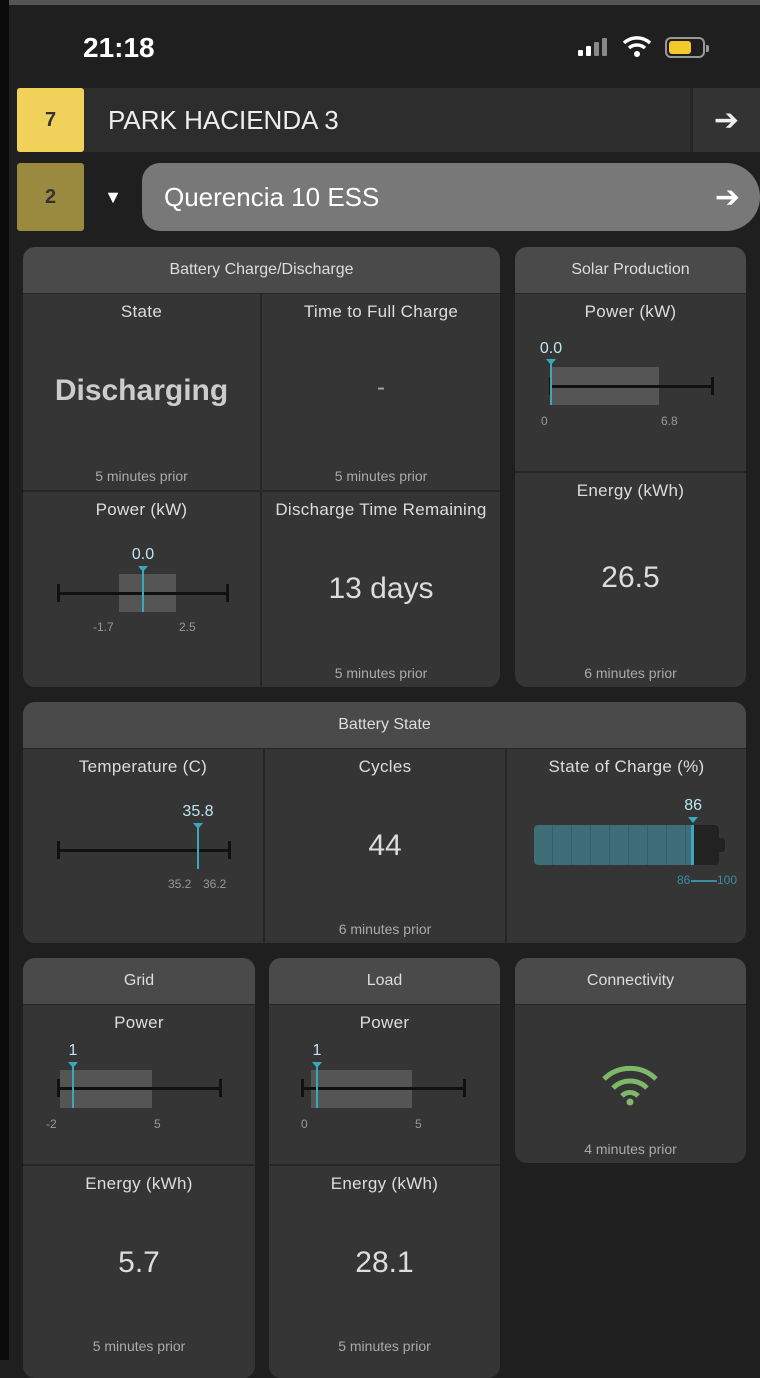 This screenshot has height=1378, width=760. Describe the element at coordinates (630, 1149) in the screenshot. I see `updated-text: 4 minutes prior` at that location.